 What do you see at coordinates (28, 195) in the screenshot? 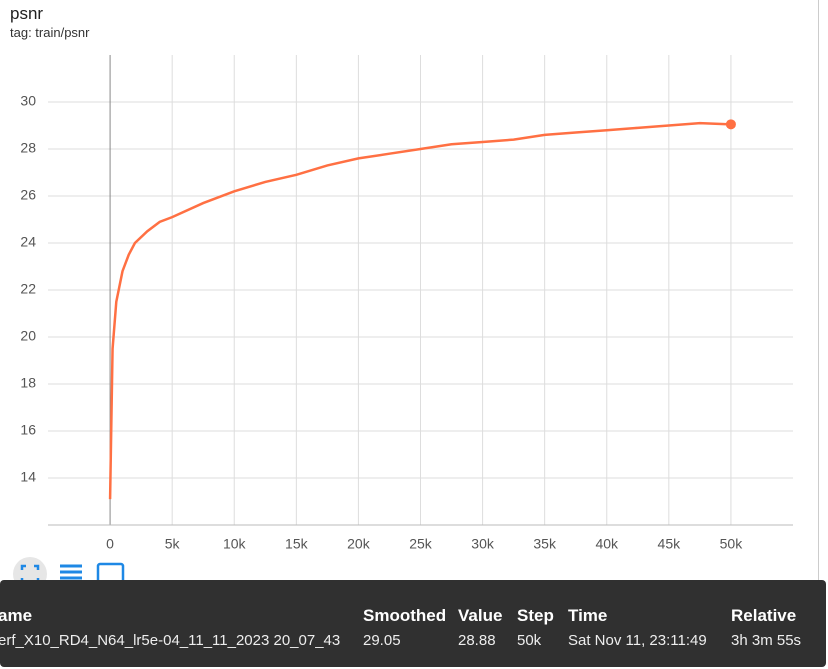
I see `y-tick-label: 26` at bounding box center [28, 195].